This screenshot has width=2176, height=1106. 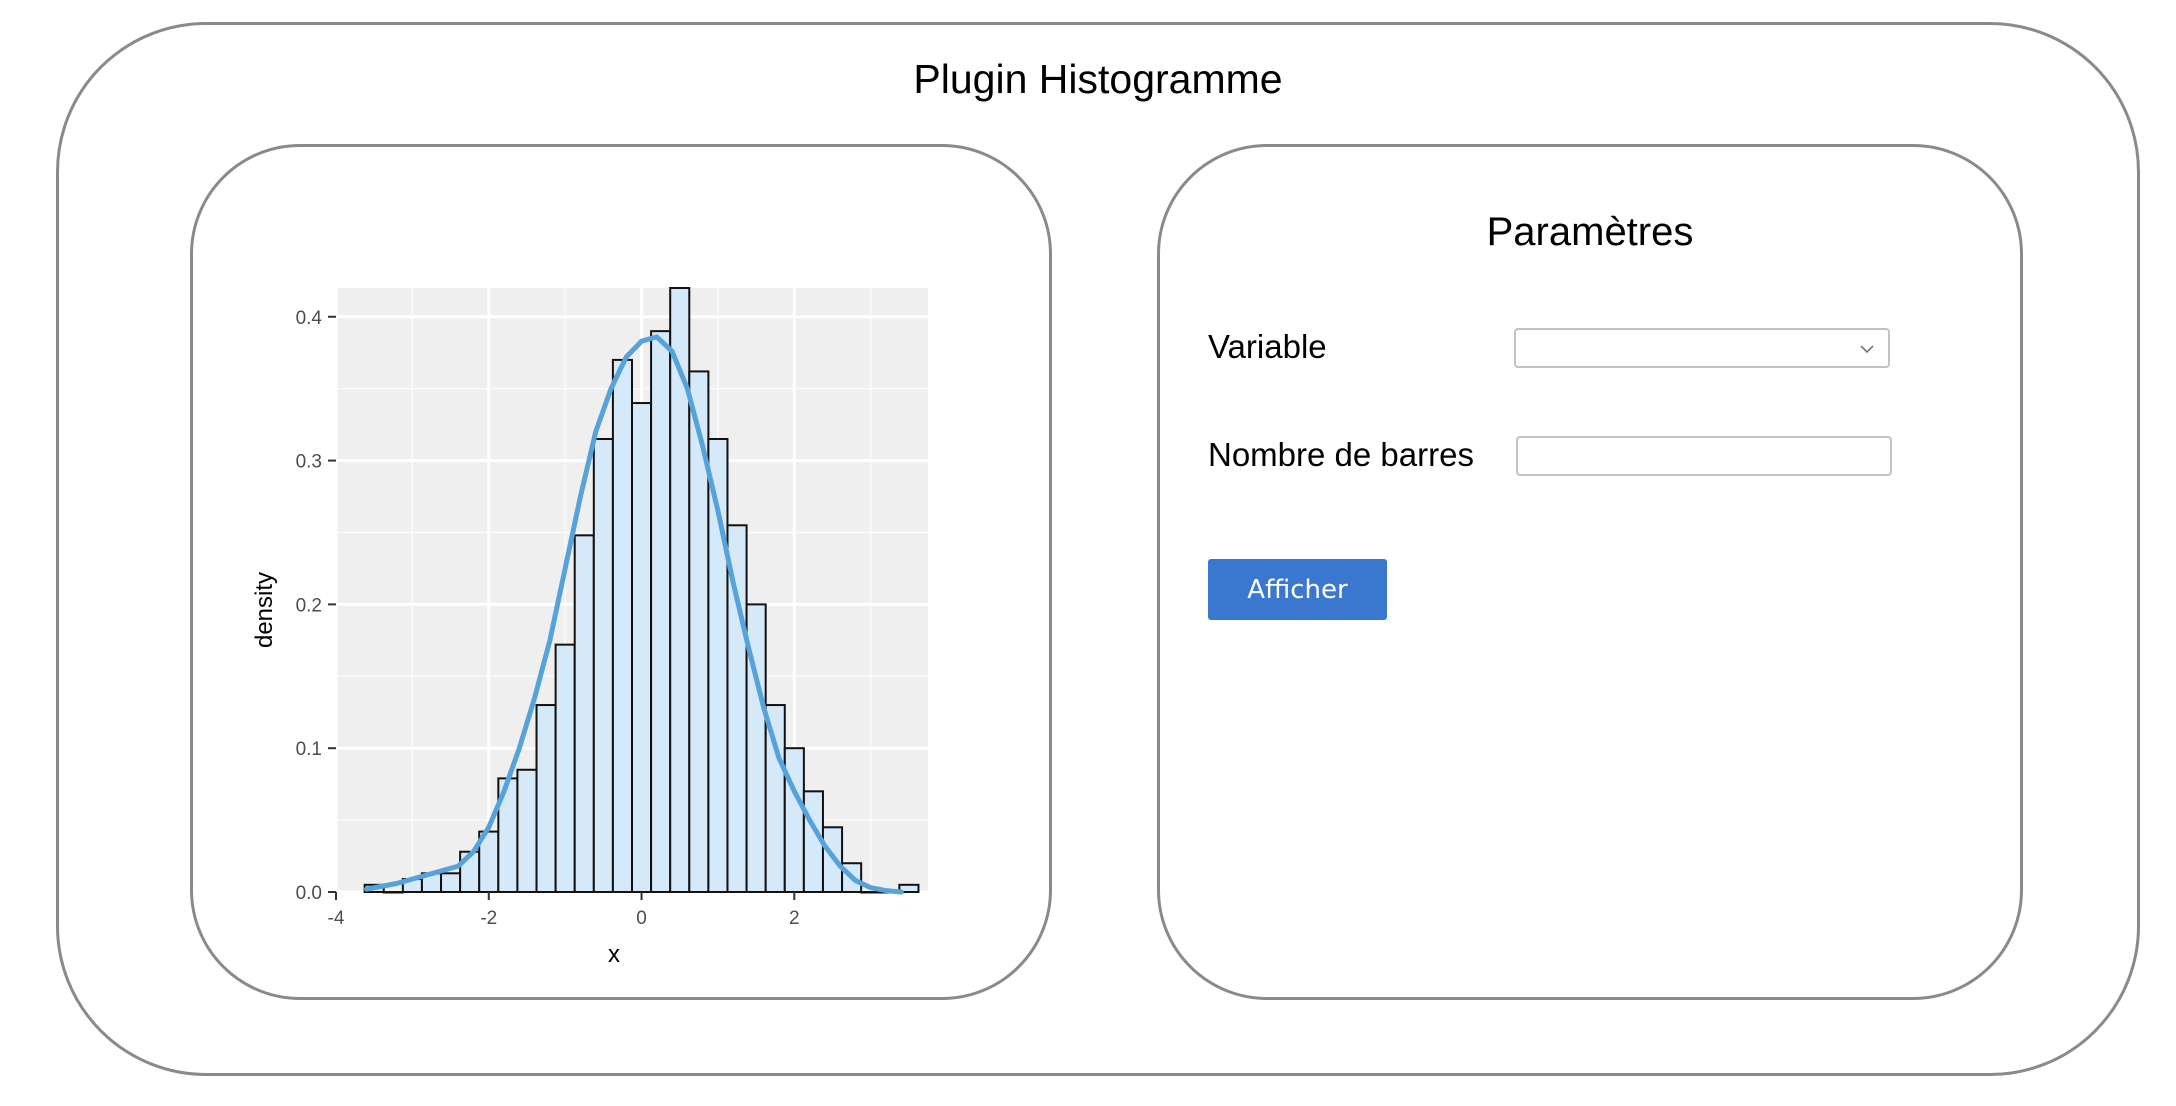 I want to click on y-tick-label: 0.3, so click(x=309, y=462).